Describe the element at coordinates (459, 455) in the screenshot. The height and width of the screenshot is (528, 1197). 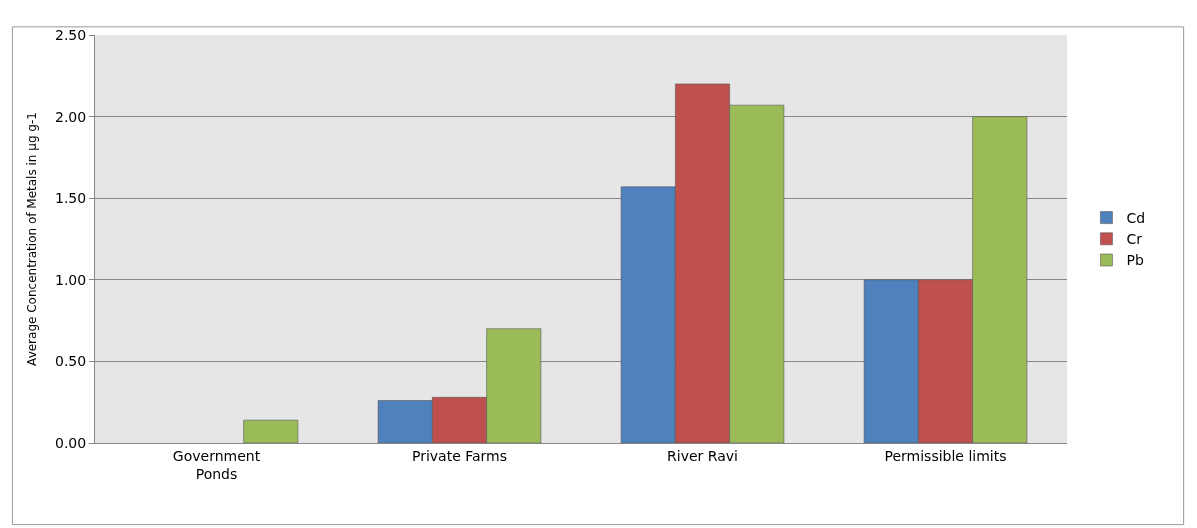
I see `x-tick-label: Private Farms` at that location.